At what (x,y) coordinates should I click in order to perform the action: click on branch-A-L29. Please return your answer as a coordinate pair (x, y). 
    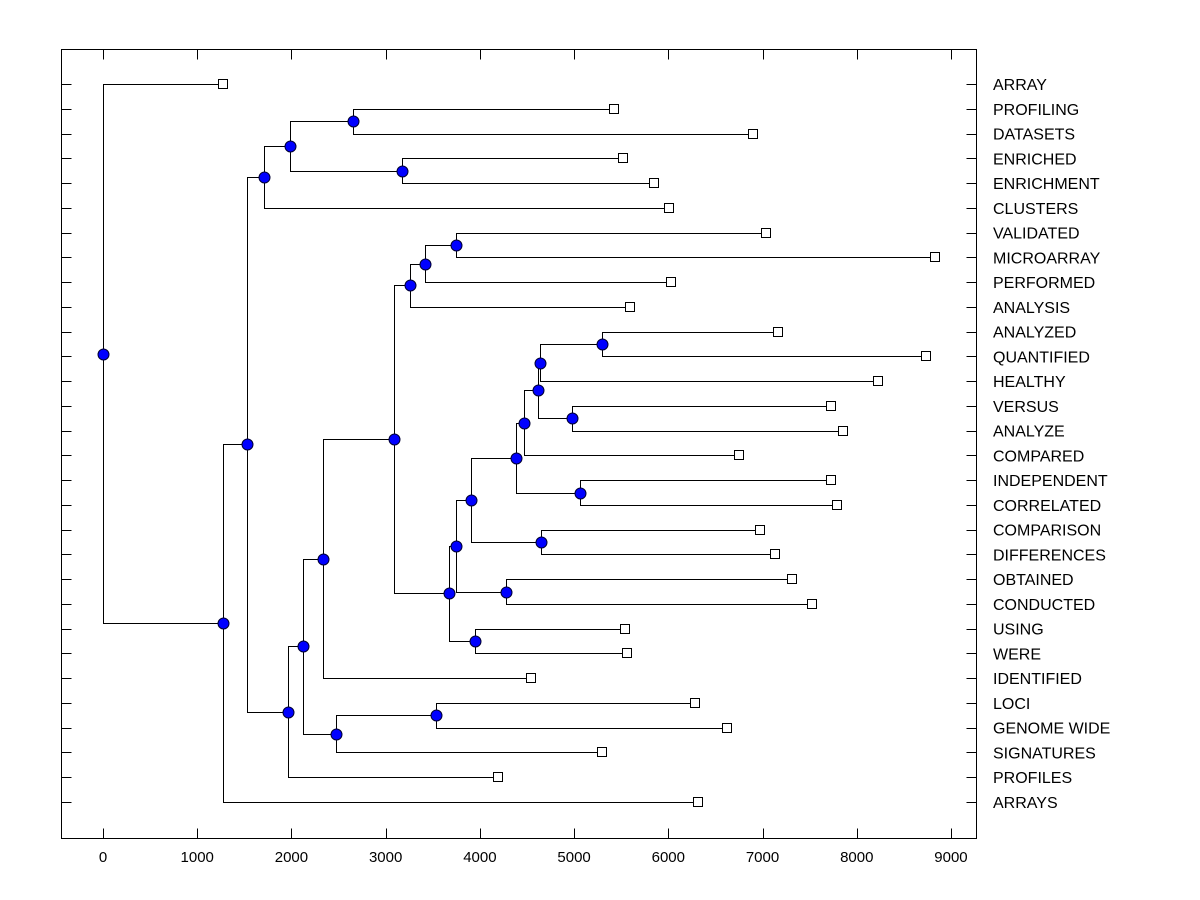
    Looking at the image, I should click on (460, 713).